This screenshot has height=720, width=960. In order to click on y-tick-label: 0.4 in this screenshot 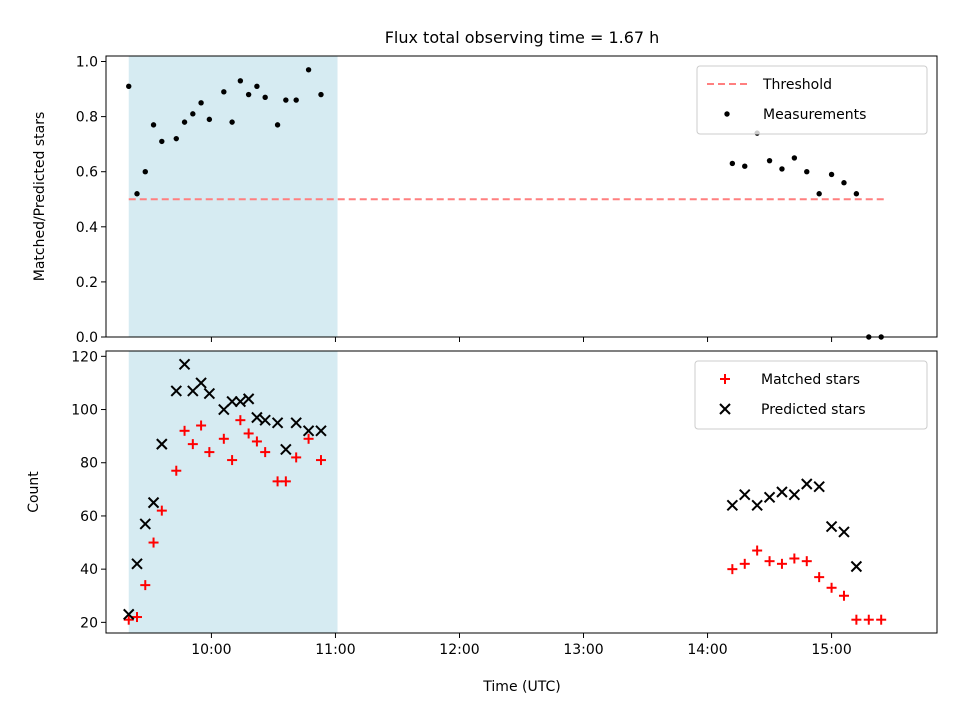, I will do `click(87, 228)`.